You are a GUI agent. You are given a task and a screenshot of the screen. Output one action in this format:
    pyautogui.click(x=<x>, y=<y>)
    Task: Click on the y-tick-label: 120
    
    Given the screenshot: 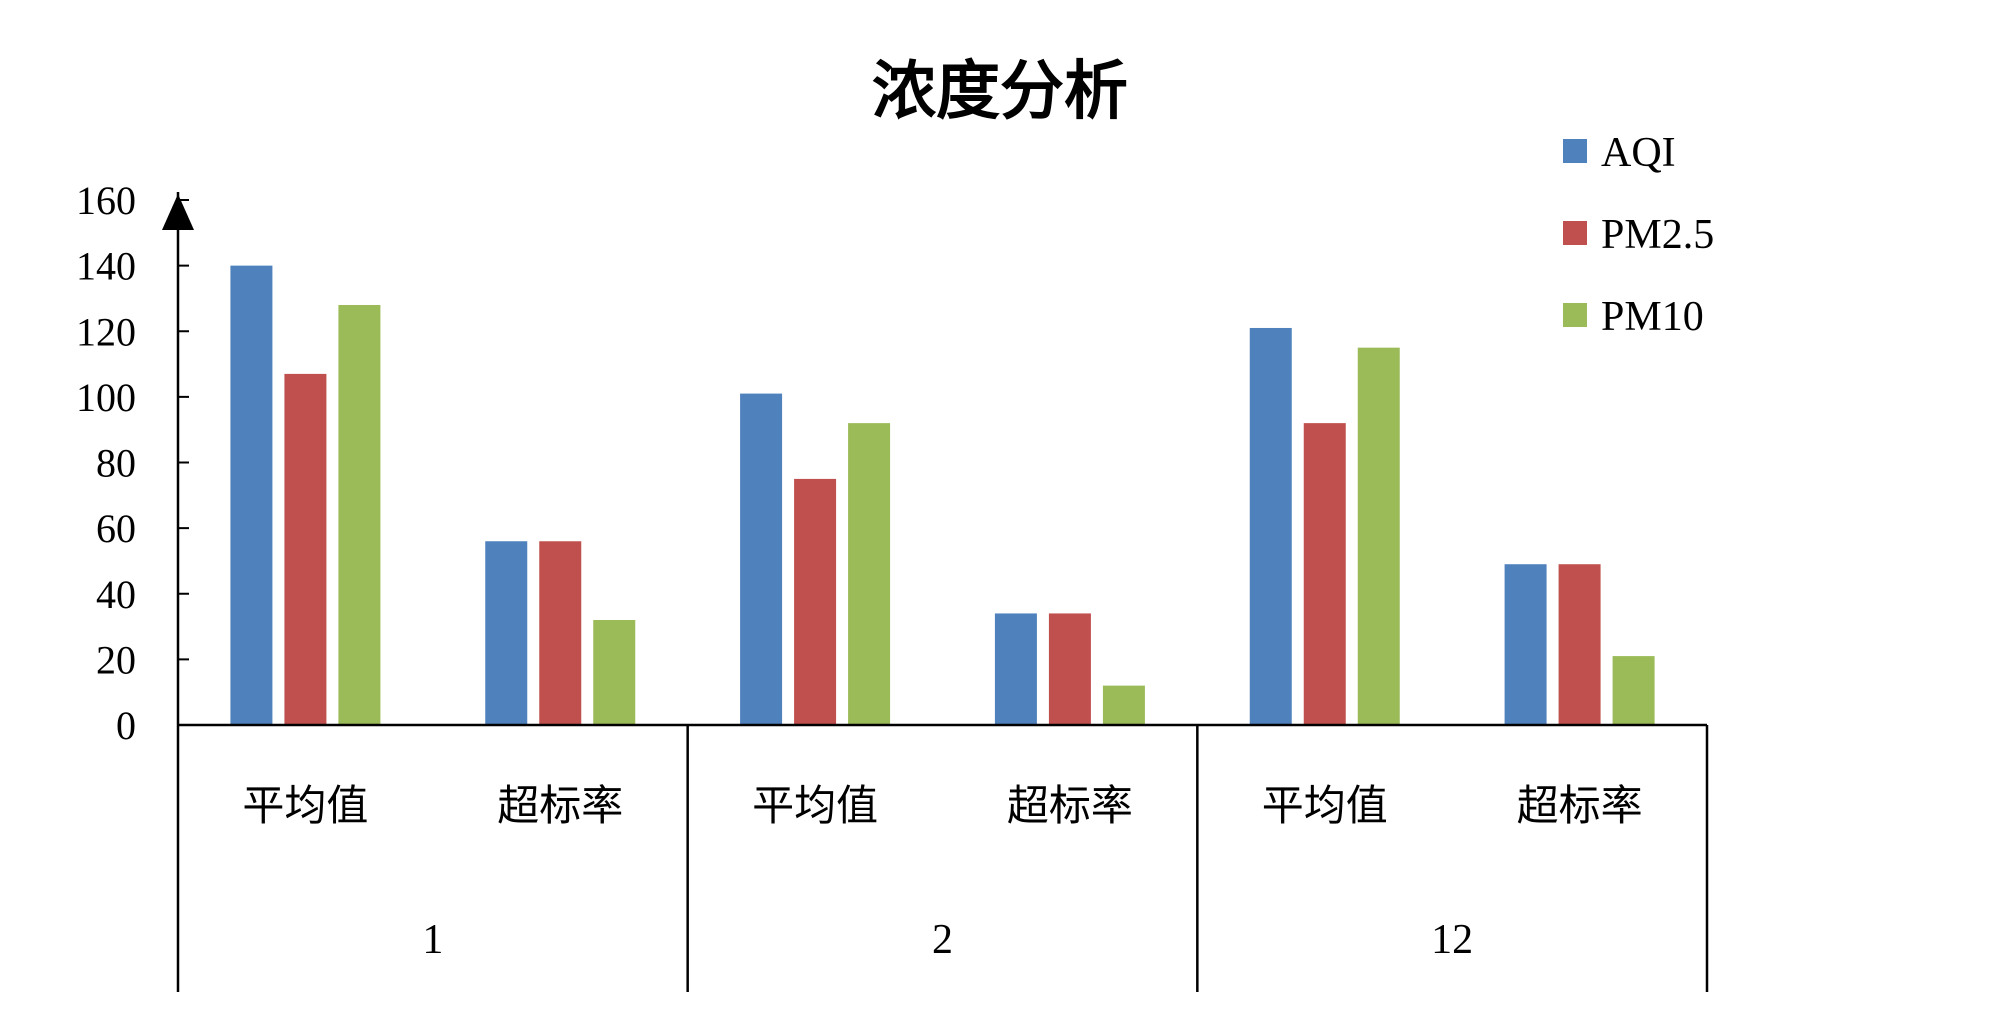 What is the action you would take?
    pyautogui.click(x=106, y=331)
    